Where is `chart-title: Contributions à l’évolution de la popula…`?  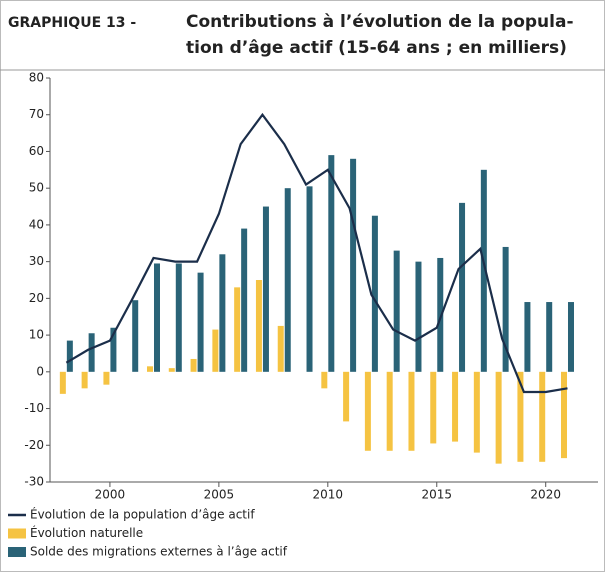
chart-title: Contributions à l’évolution de la popula… is located at coordinates (380, 22).